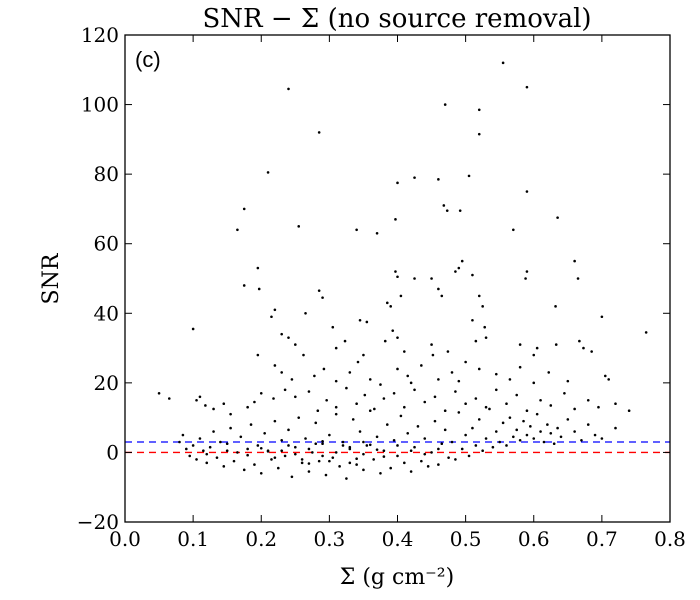  Describe the element at coordinates (98, 522) in the screenshot. I see `y-tick-label: −20` at that location.